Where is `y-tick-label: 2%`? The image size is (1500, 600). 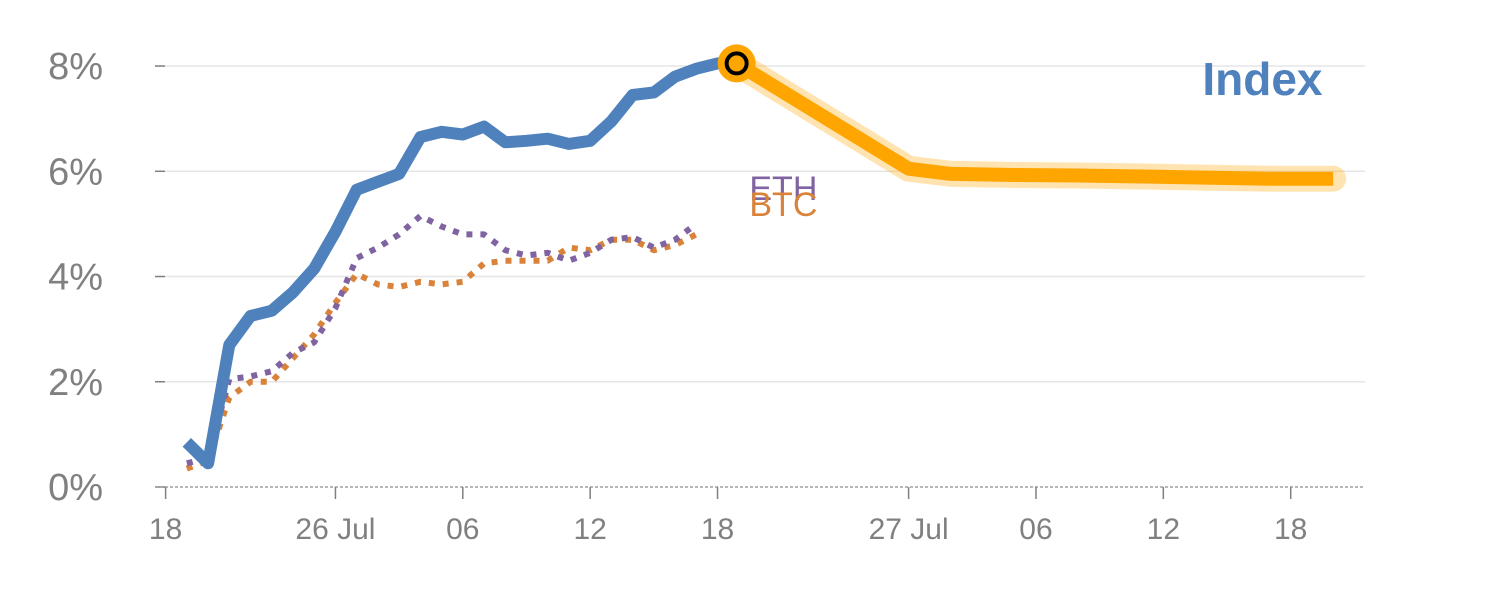
y-tick-label: 2% is located at coordinates (75, 383).